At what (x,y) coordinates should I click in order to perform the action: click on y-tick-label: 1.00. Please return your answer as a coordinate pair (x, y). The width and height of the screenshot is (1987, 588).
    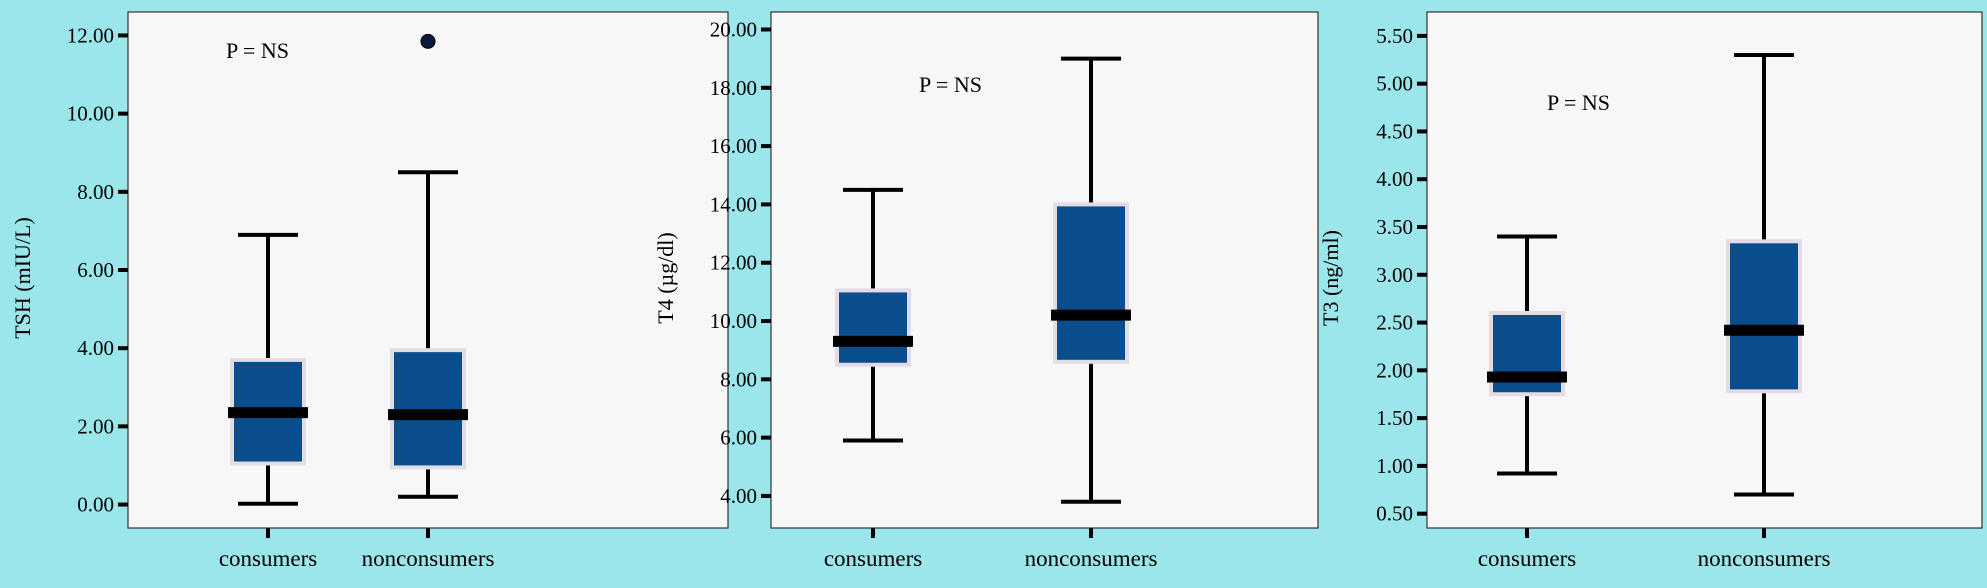
    Looking at the image, I should click on (1394, 466).